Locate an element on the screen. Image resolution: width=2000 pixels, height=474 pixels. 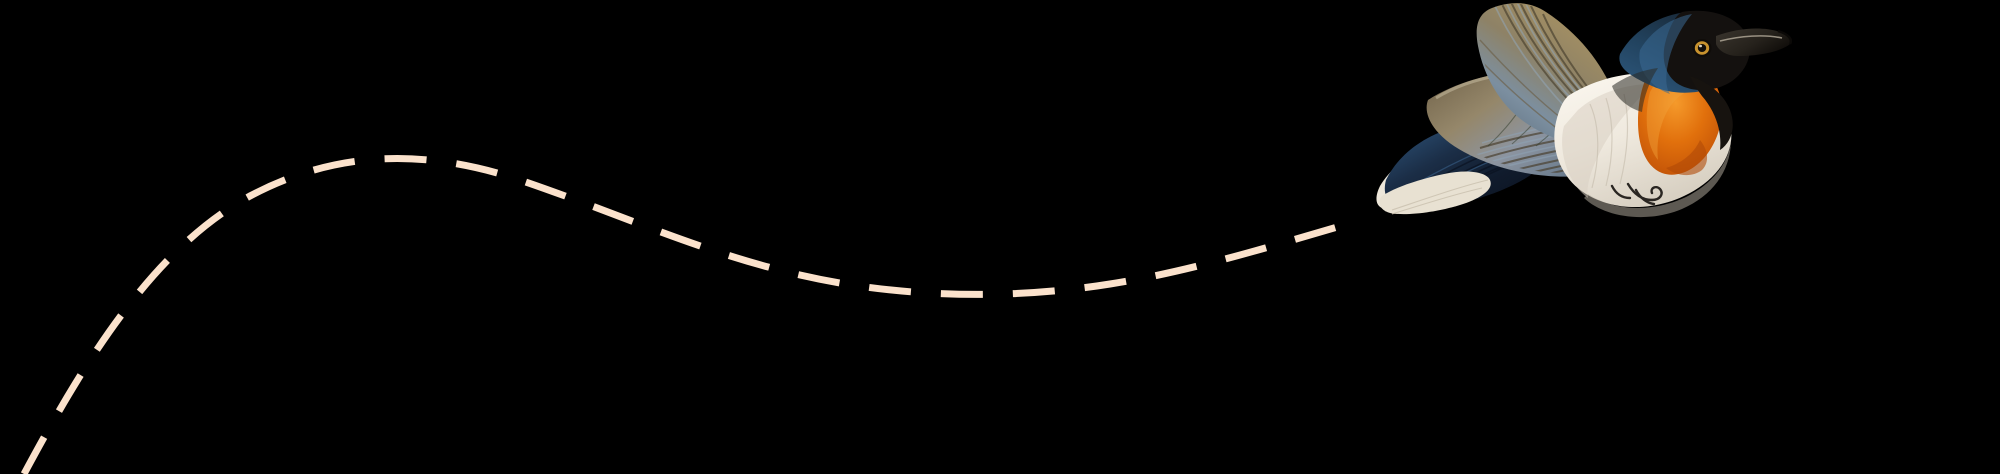
eye-pupil is located at coordinates (1702, 48).